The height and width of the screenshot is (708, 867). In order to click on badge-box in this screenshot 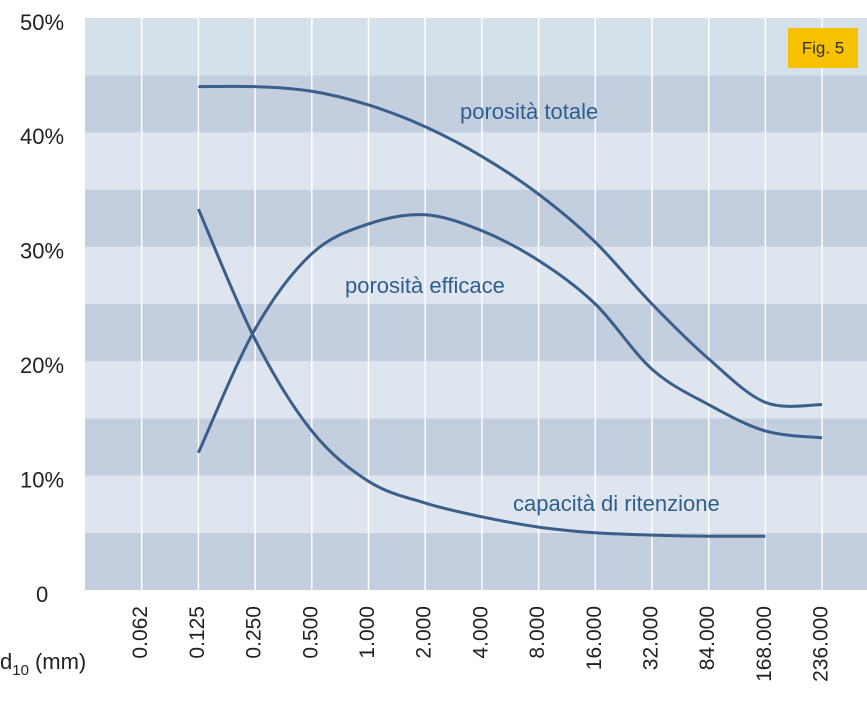, I will do `click(823, 48)`.